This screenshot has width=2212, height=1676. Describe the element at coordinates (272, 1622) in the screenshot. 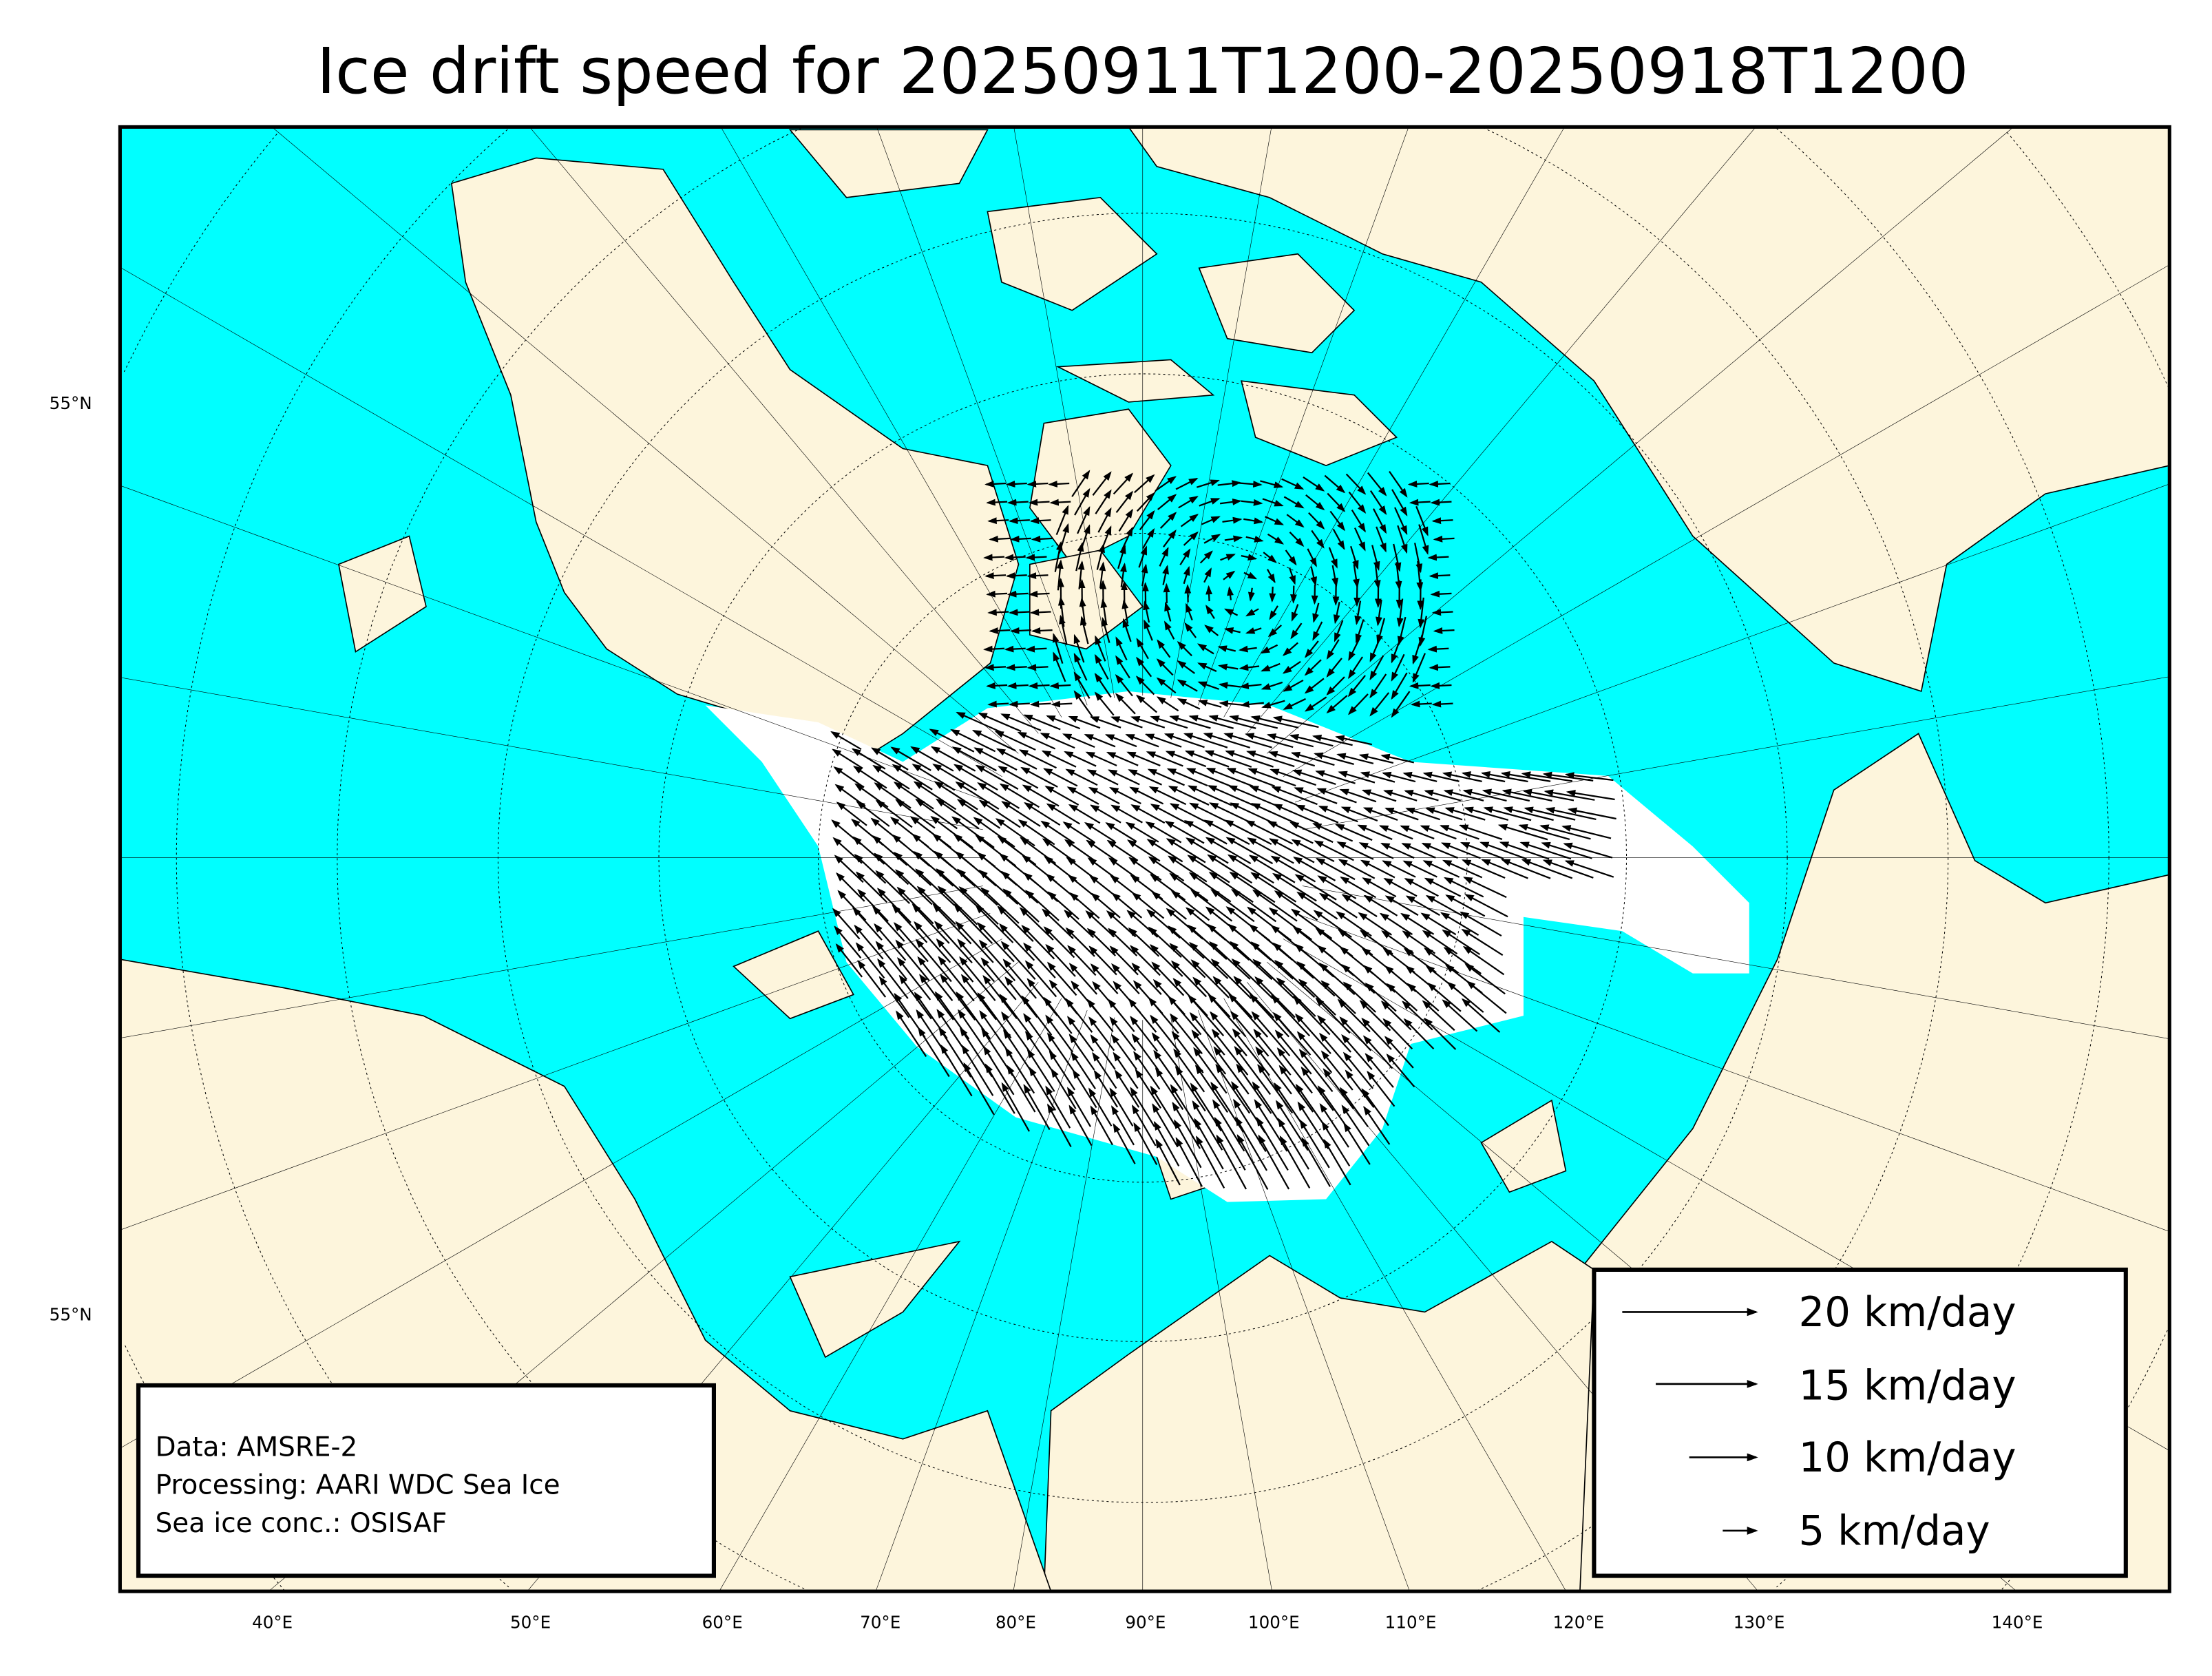

I see `lon-label: 40°E` at that location.